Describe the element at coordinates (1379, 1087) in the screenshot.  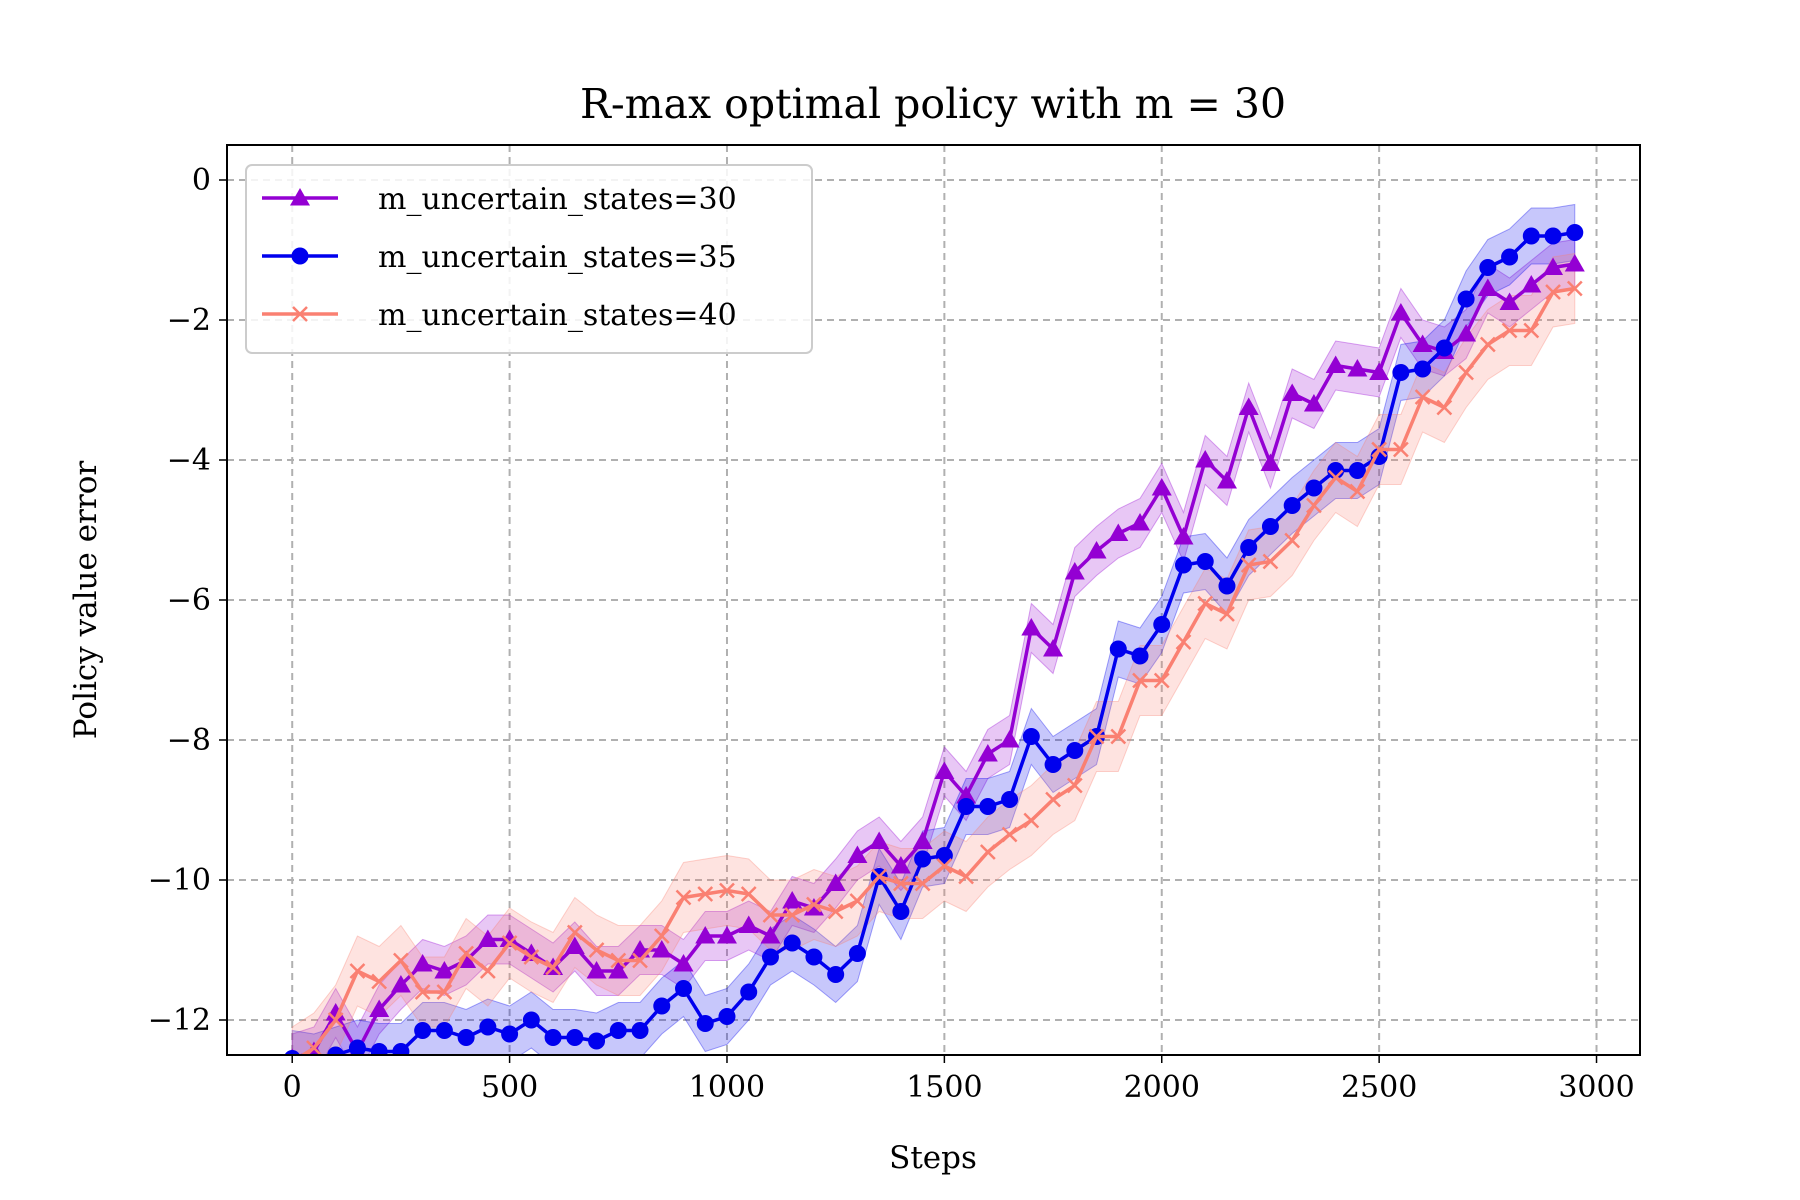
I see `x-tick-label: 2500` at that location.